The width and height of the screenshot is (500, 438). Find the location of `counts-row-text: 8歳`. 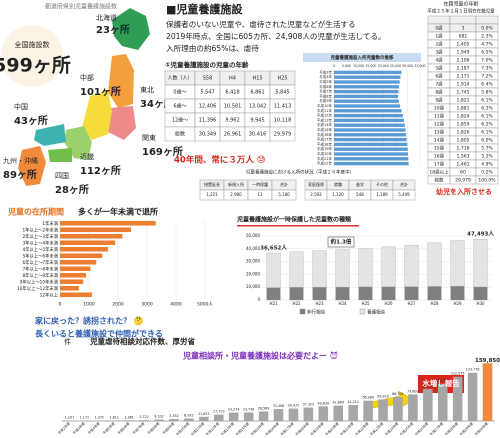

counts-row-text: 8歳 is located at coordinates (439, 92).